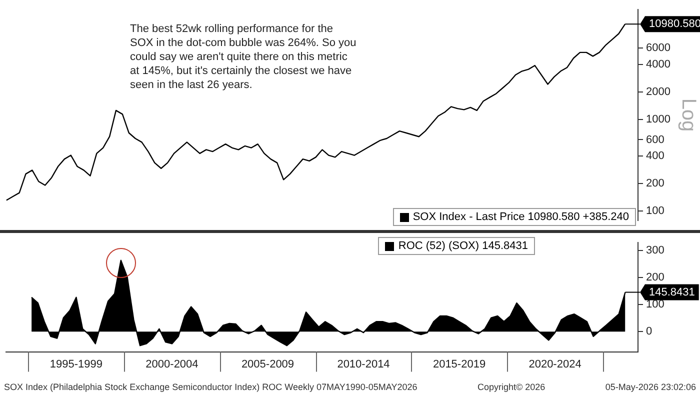 The image size is (700, 398). I want to click on data-label: 145.8431, so click(672, 292).